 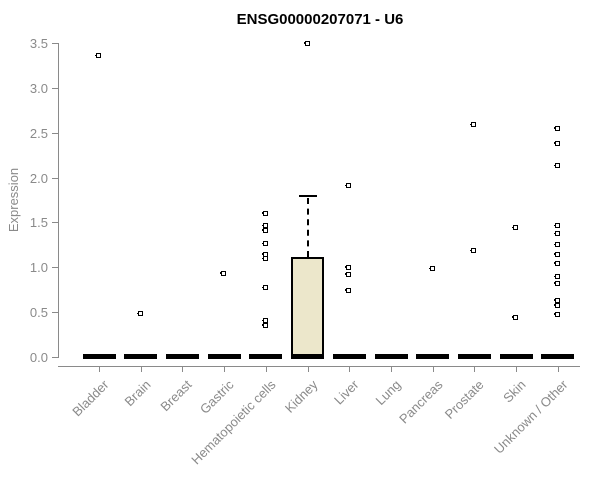 What do you see at coordinates (319, 366) in the screenshot?
I see `x-axis-line` at bounding box center [319, 366].